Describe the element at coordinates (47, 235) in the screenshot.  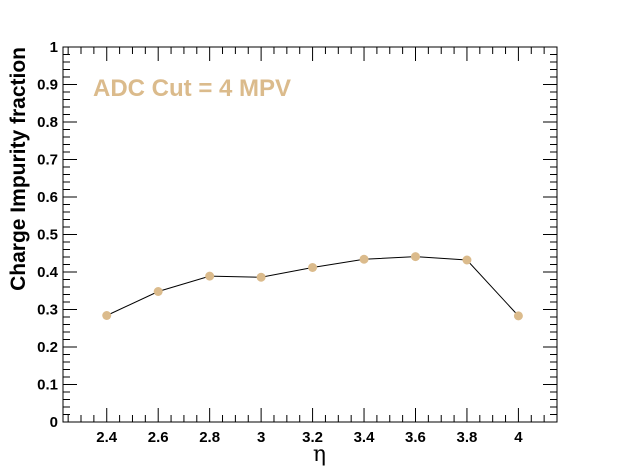
I see `y-tick-label: 0.5` at that location.